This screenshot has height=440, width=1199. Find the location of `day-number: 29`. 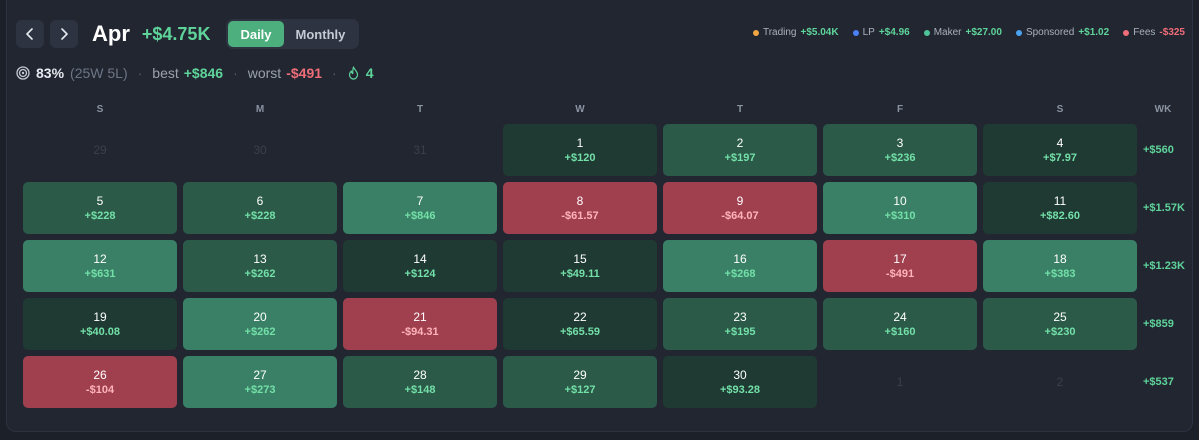

day-number: 29 is located at coordinates (580, 374).